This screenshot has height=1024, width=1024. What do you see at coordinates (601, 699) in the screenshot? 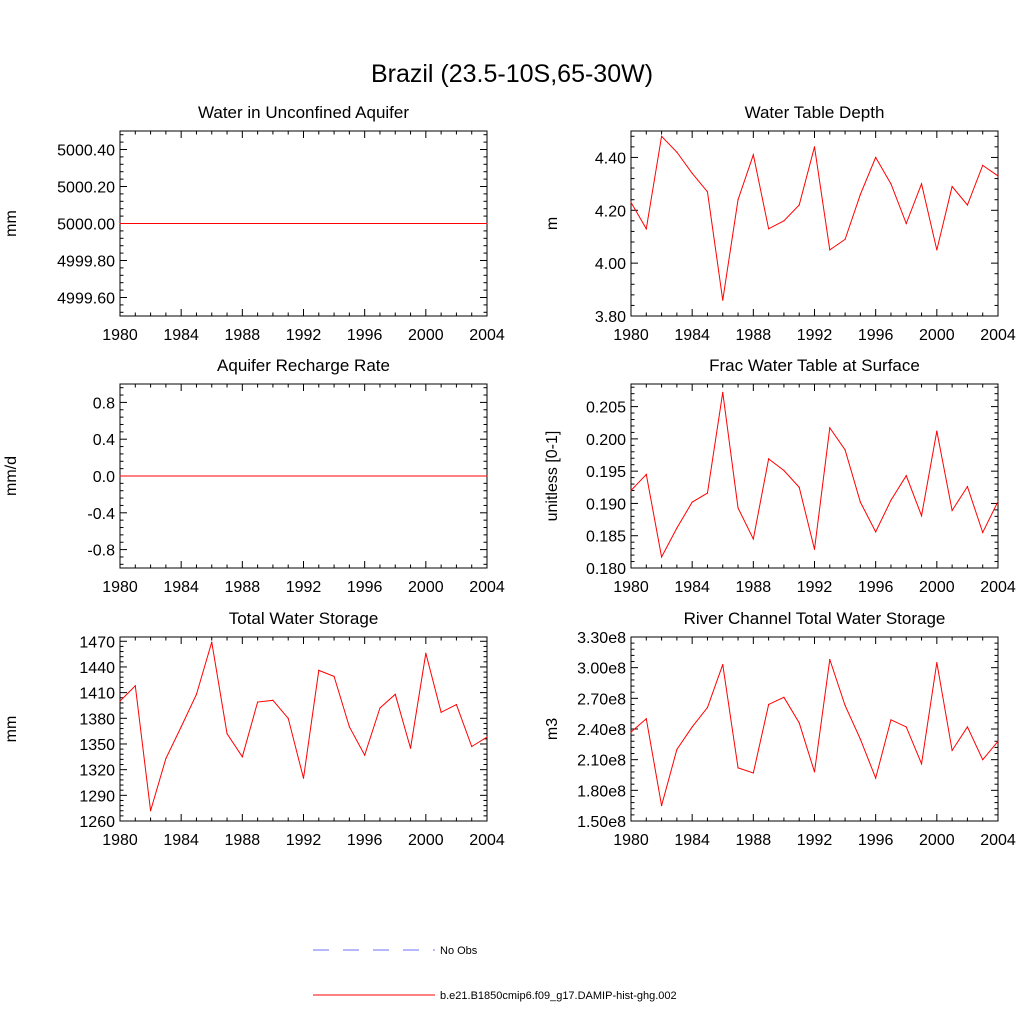
I see `y-tick-label: 2.70e8` at bounding box center [601, 699].